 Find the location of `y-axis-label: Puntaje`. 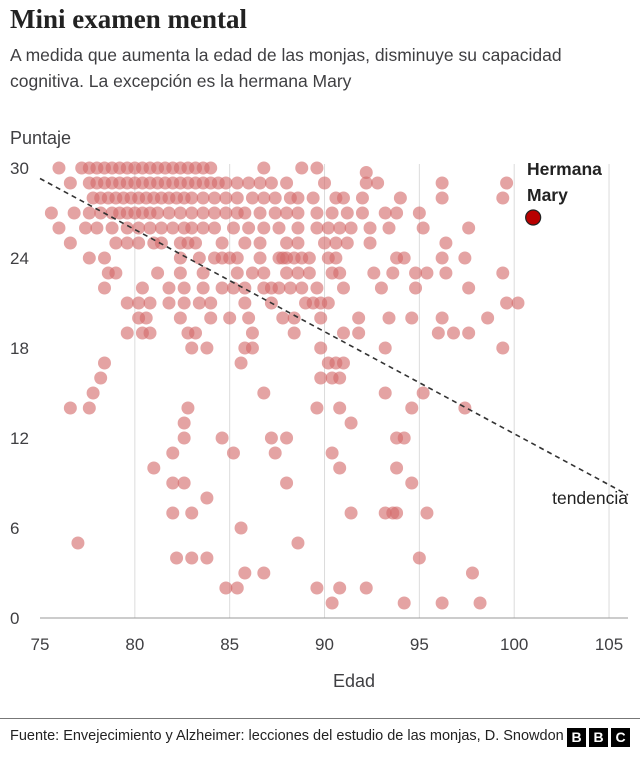

y-axis-label: Puntaje is located at coordinates (41, 138).